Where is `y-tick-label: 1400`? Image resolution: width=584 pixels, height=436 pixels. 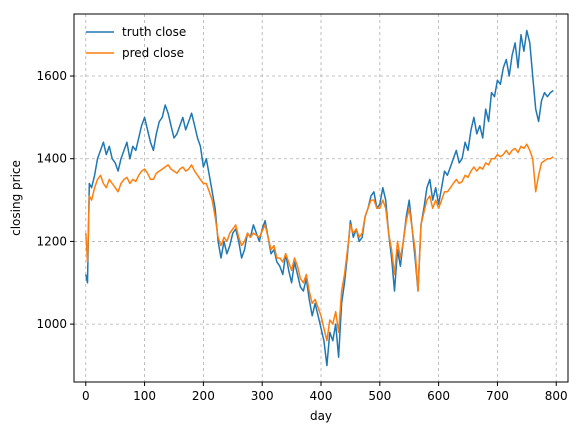
y-tick-label: 1400 is located at coordinates (51, 159).